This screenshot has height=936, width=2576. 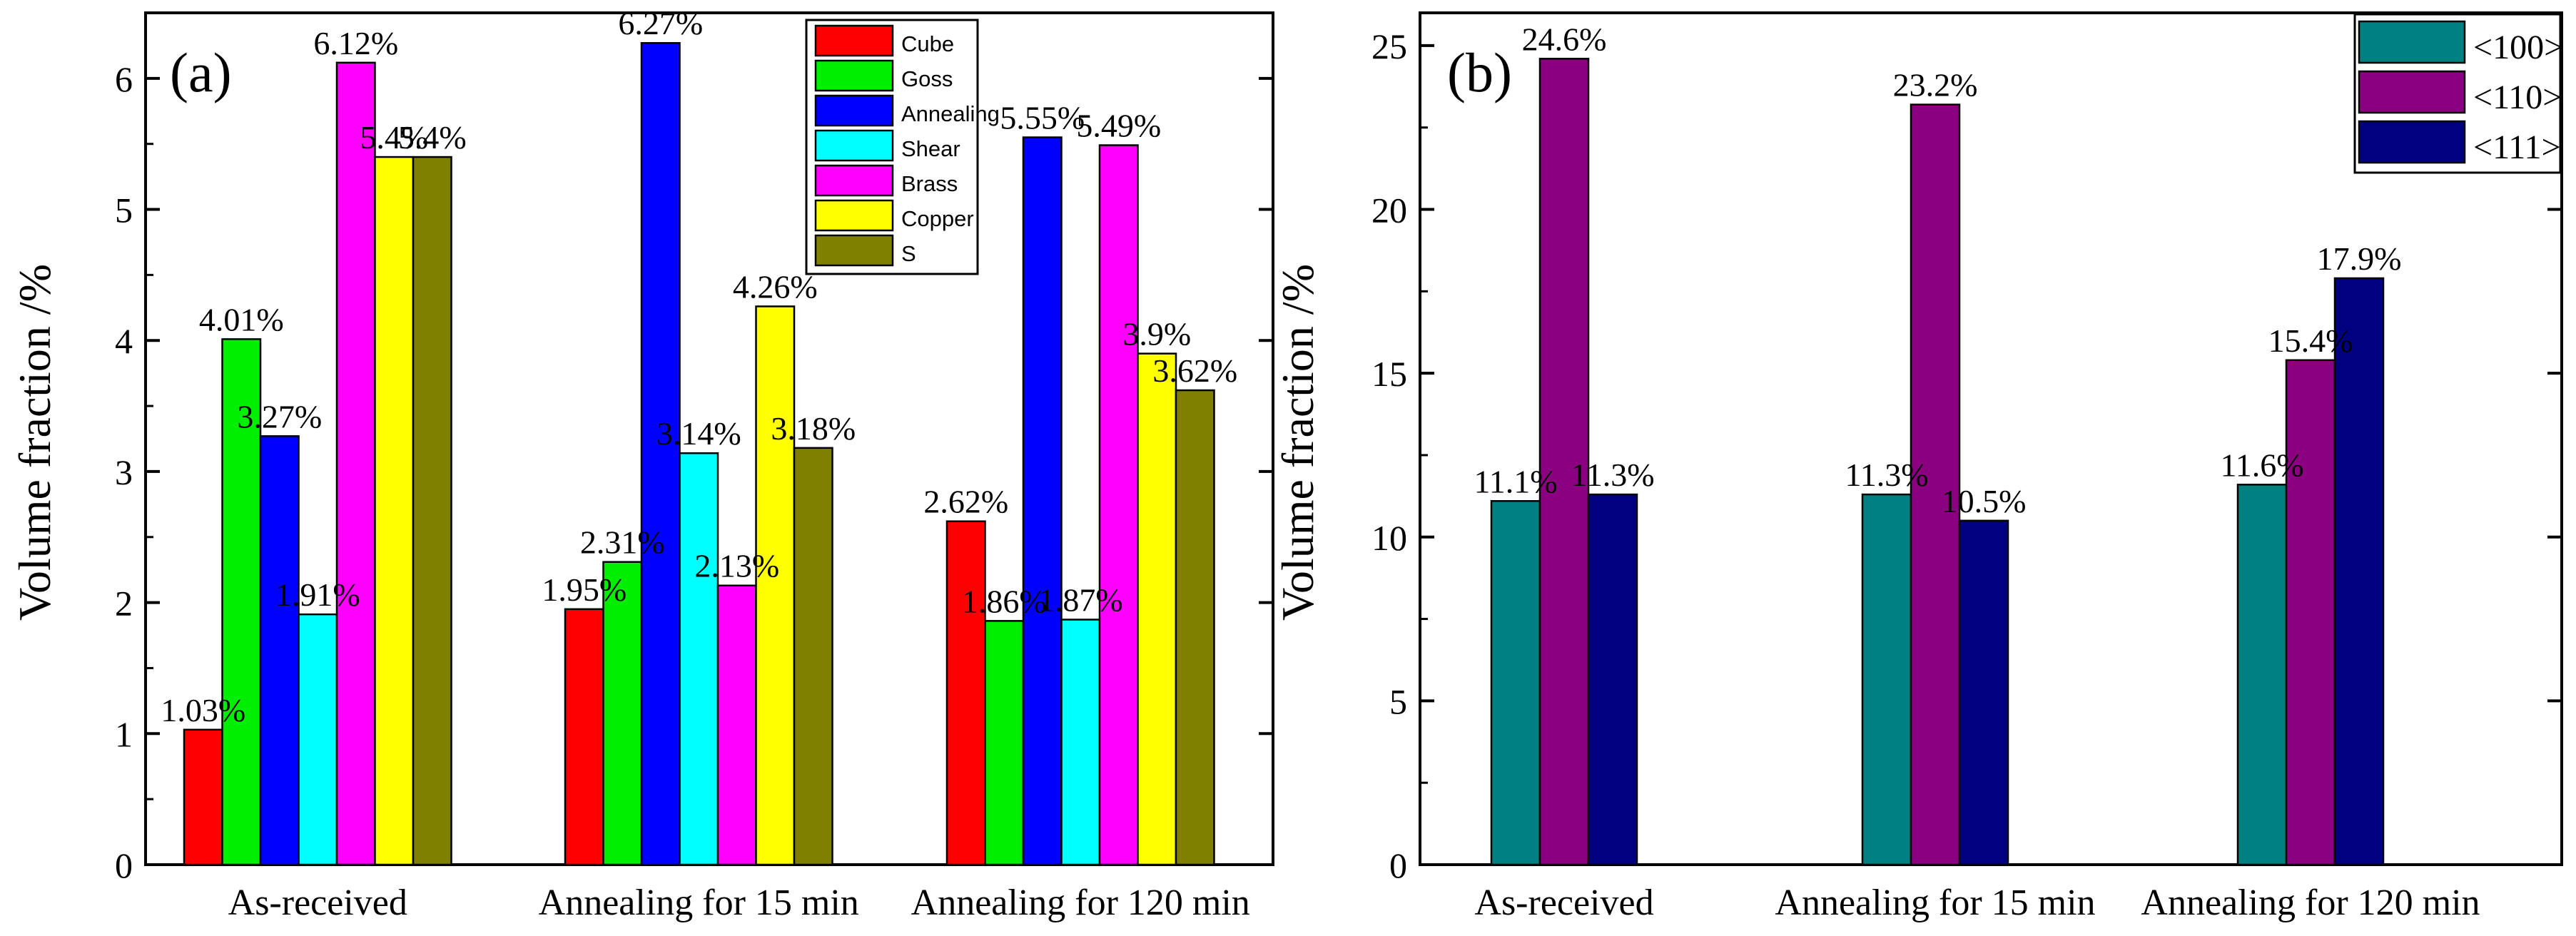 I want to click on y-tick-label: 1, so click(x=124, y=734).